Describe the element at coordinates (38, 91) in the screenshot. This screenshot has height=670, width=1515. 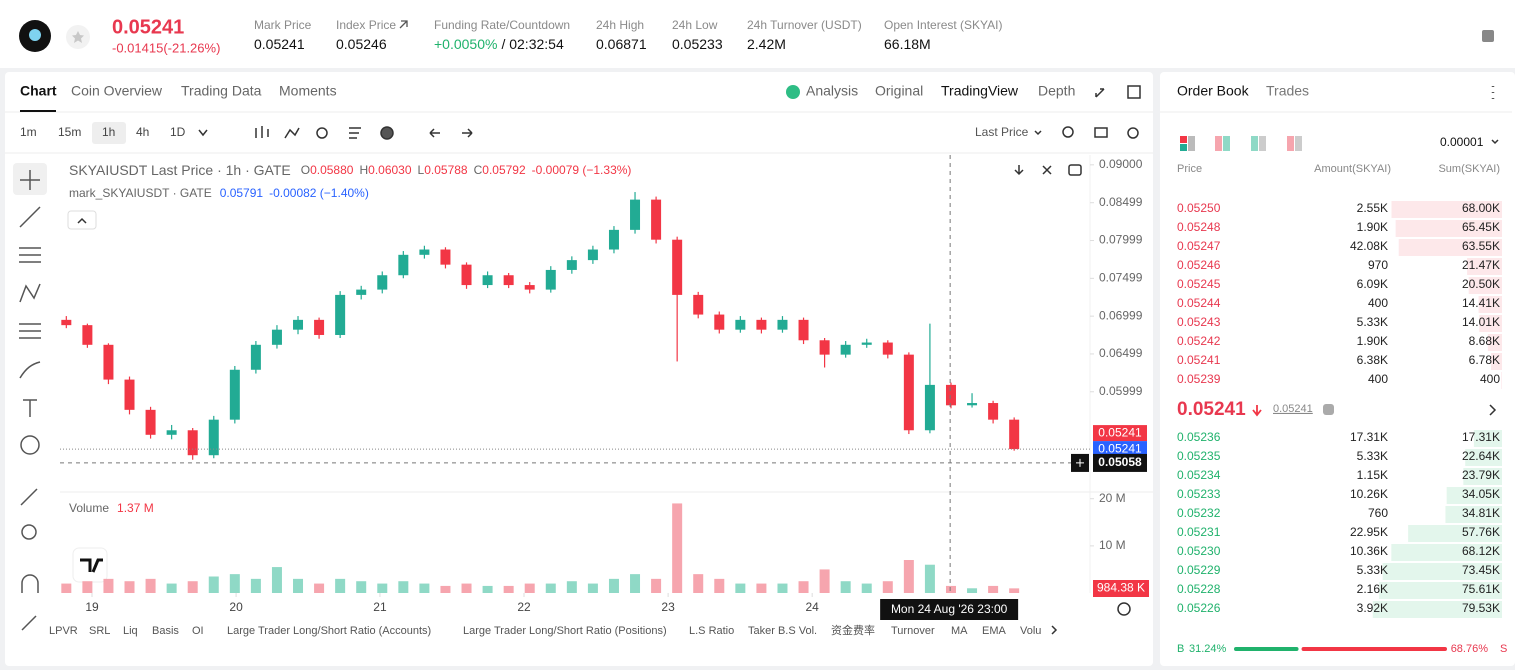
I see `chart-tab: Chart` at that location.